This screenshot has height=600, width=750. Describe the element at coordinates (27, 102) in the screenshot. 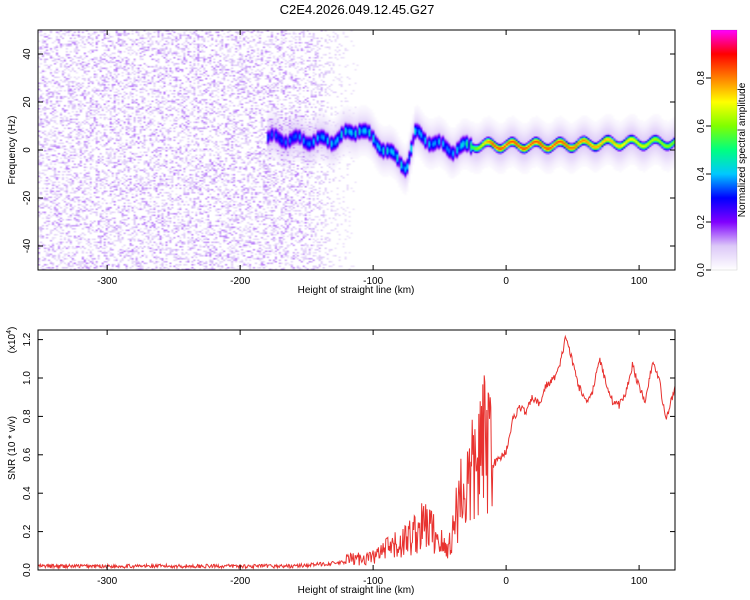

I see `y-tick-label: 20` at that location.